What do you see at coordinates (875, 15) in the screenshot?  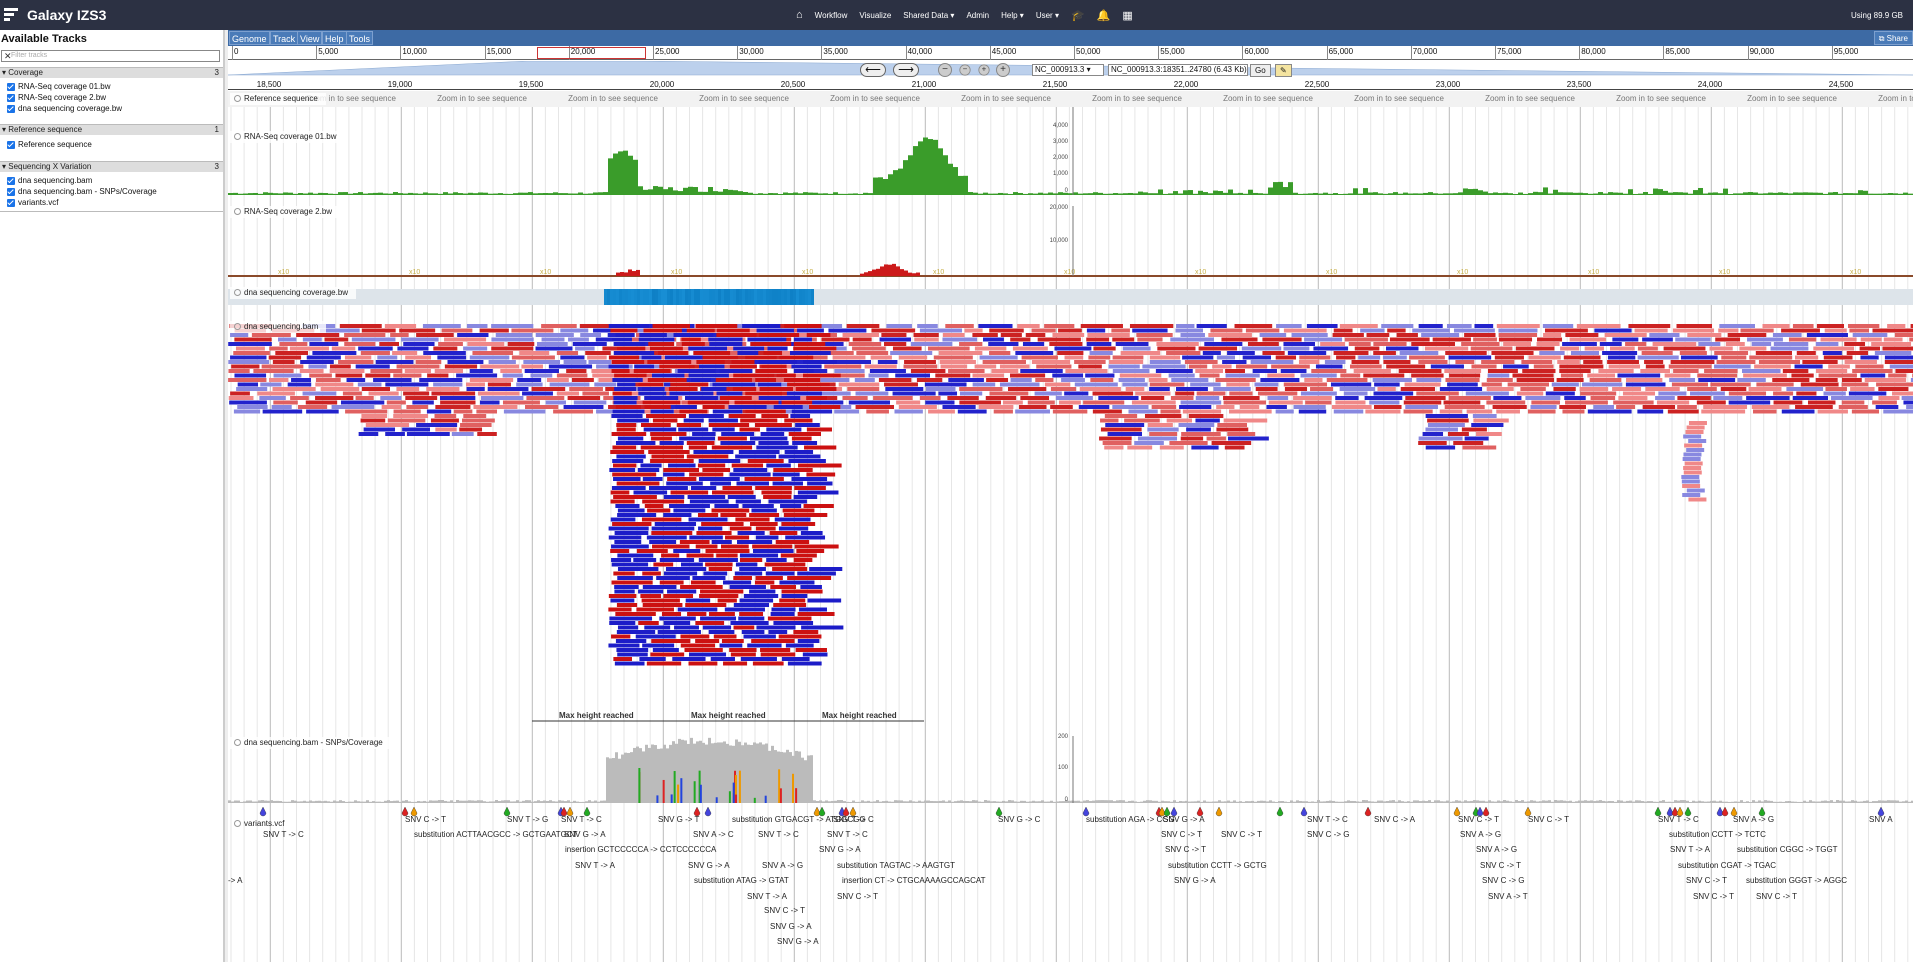 I see `nav-visualize: Visualize` at bounding box center [875, 15].